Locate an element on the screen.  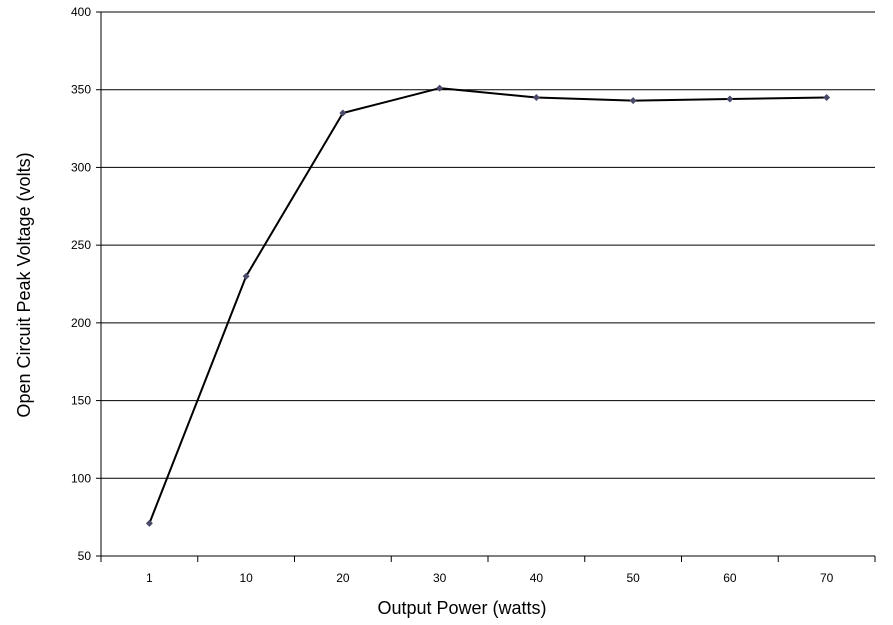
x-tick-labels: 1 10 20 30 40 50 60 70 is located at coordinates (490, 578).